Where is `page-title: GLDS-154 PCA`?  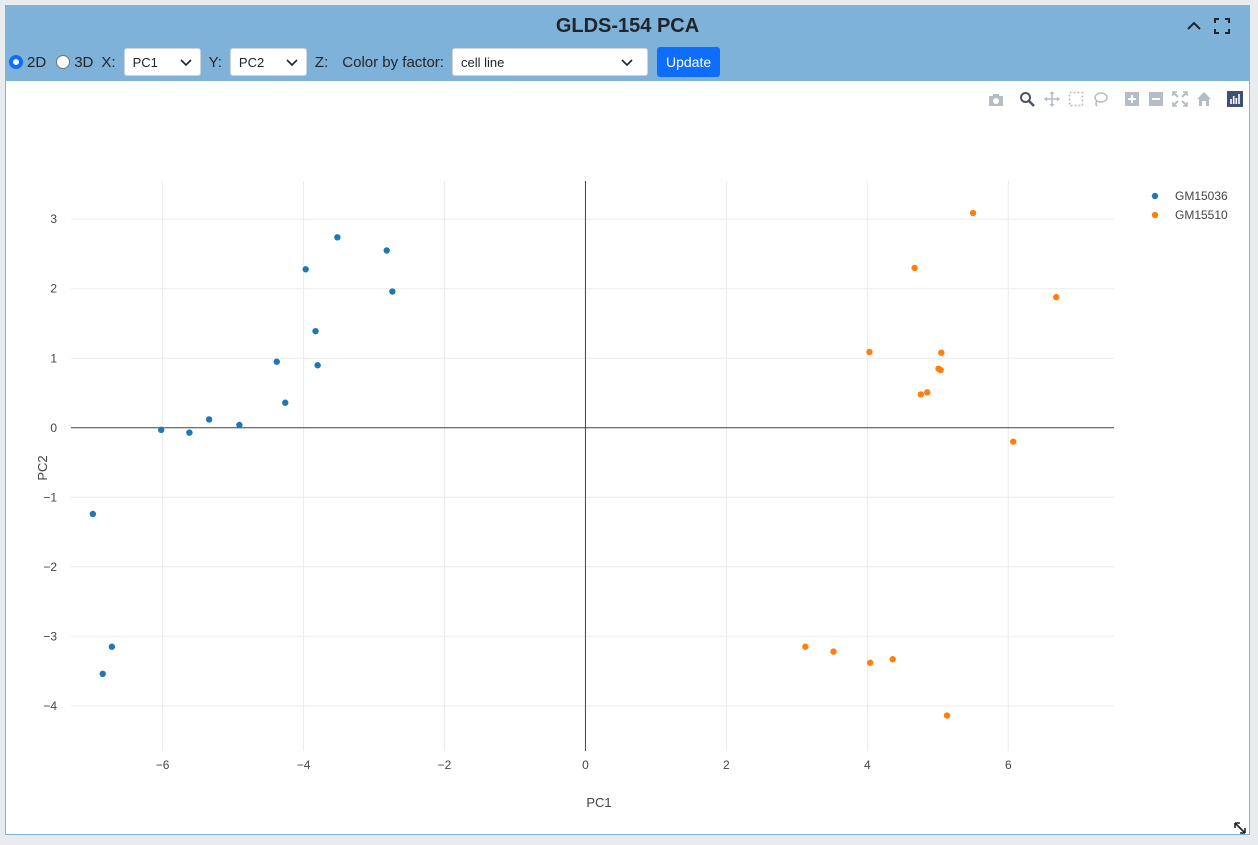 page-title: GLDS-154 PCA is located at coordinates (627, 26).